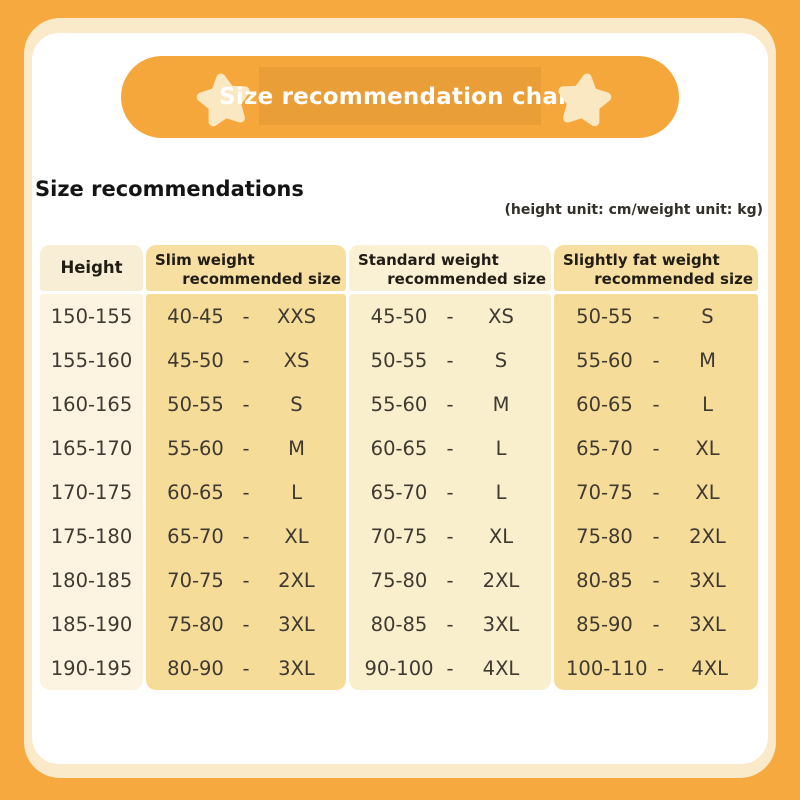 The height and width of the screenshot is (800, 800). Describe the element at coordinates (656, 668) in the screenshot. I see `size-cell: 100-110- 4XL` at that location.